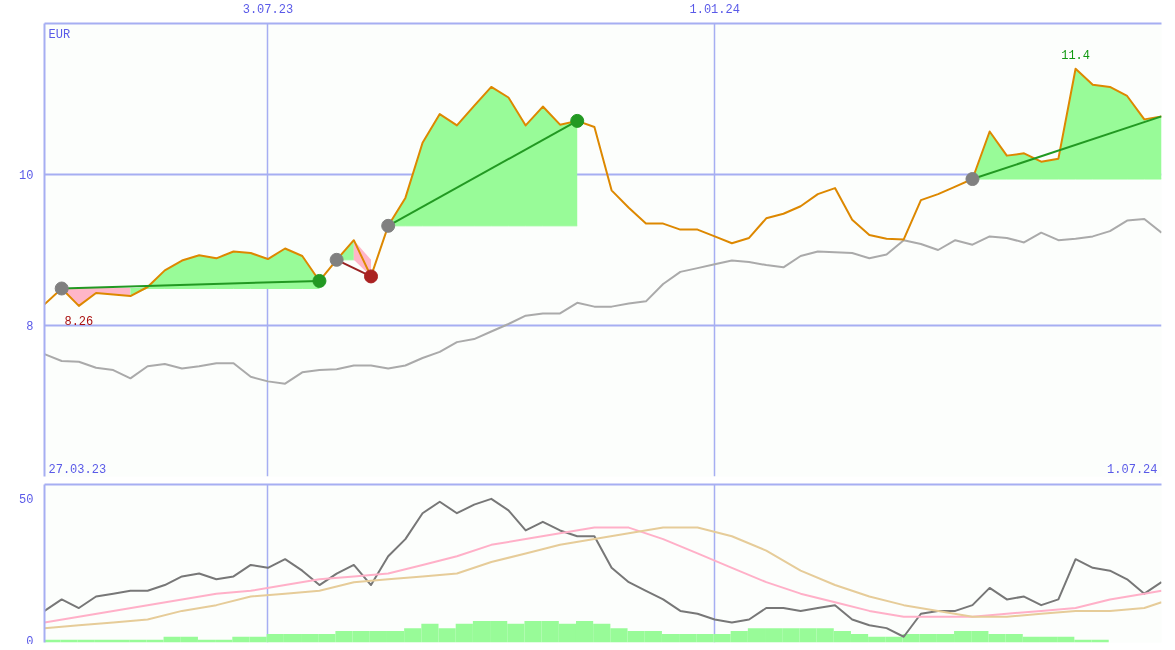 This screenshot has height=650, width=1175. I want to click on y-tick-label: 50, so click(26, 500).